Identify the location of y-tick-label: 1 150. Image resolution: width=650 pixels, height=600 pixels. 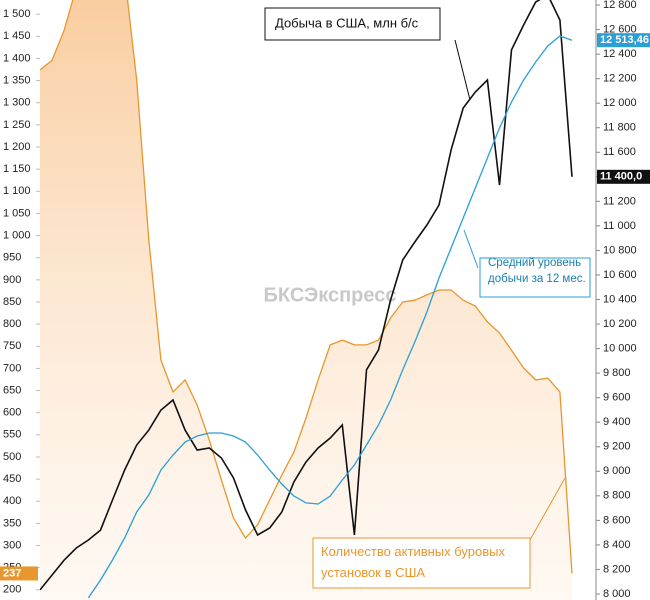
(17, 169).